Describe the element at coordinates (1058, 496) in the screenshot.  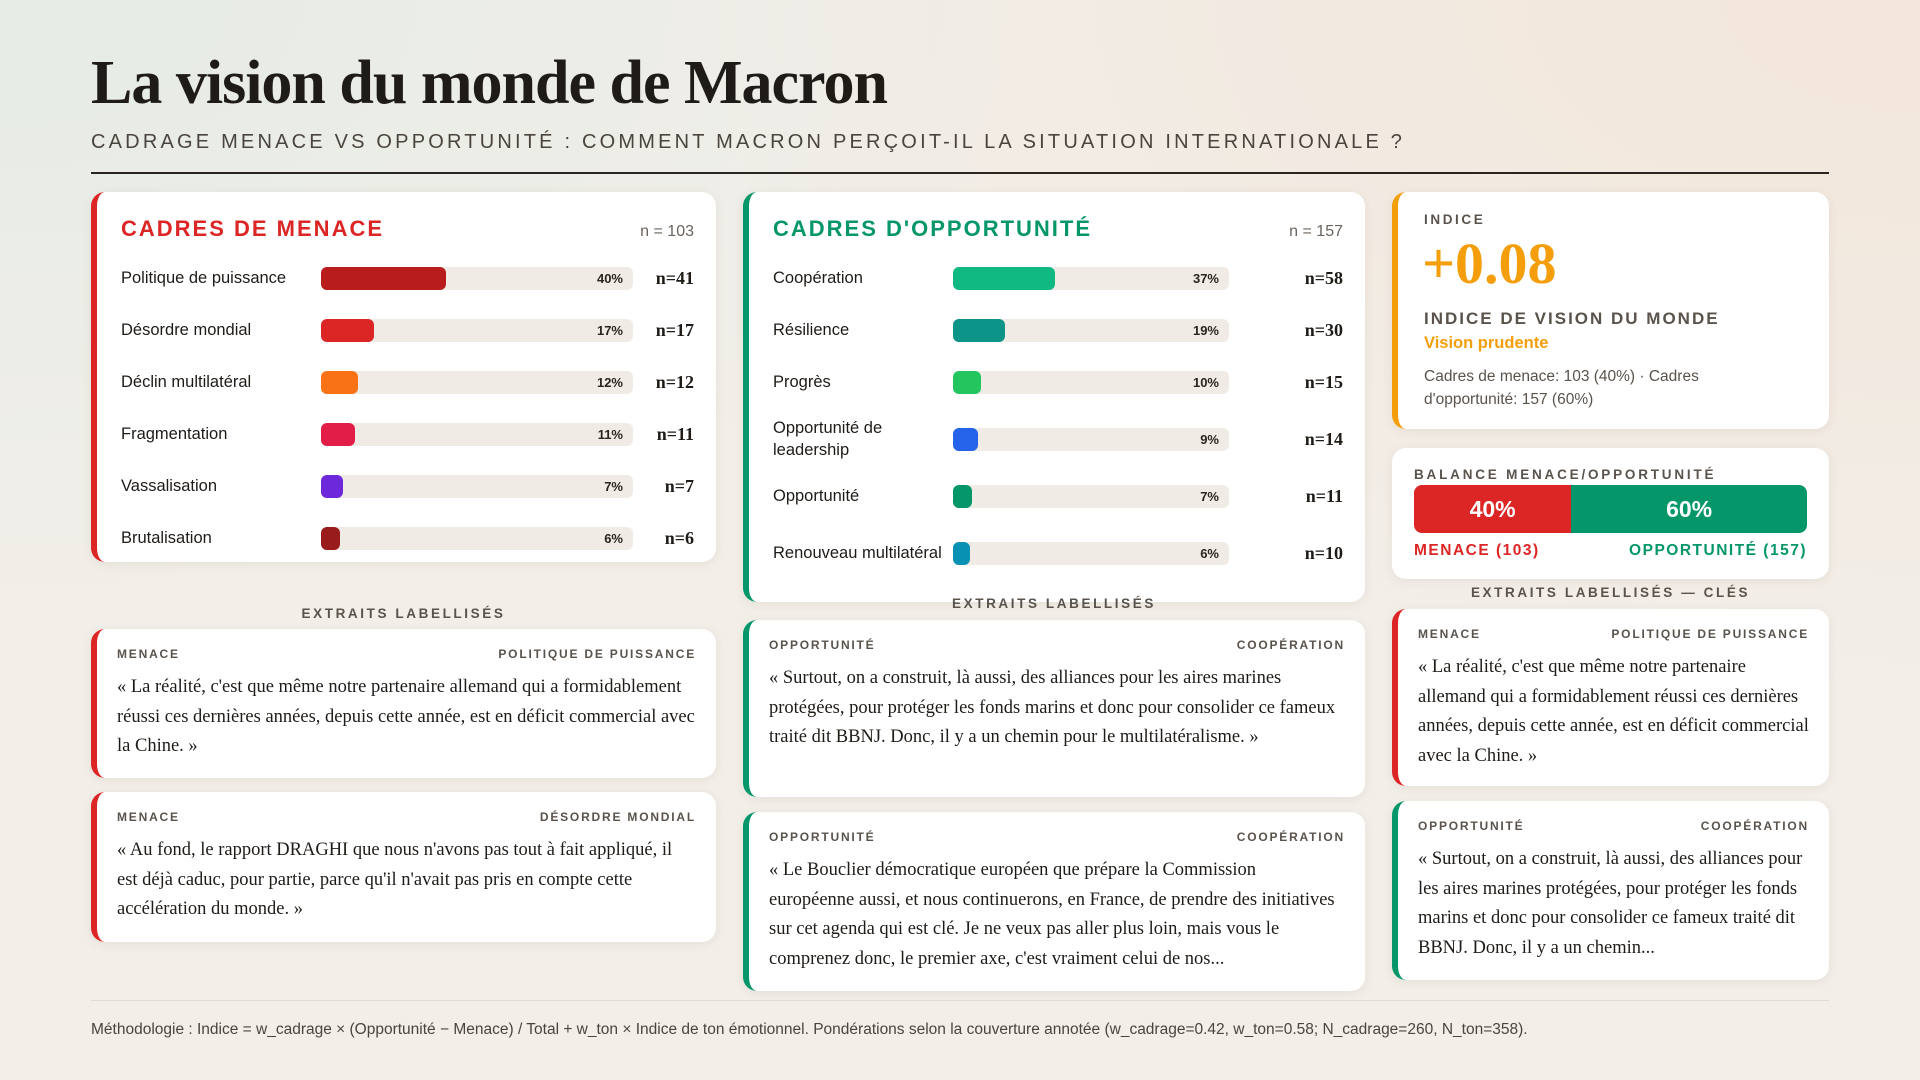
I see `bar-row: Opportunité 7% n=11` at that location.